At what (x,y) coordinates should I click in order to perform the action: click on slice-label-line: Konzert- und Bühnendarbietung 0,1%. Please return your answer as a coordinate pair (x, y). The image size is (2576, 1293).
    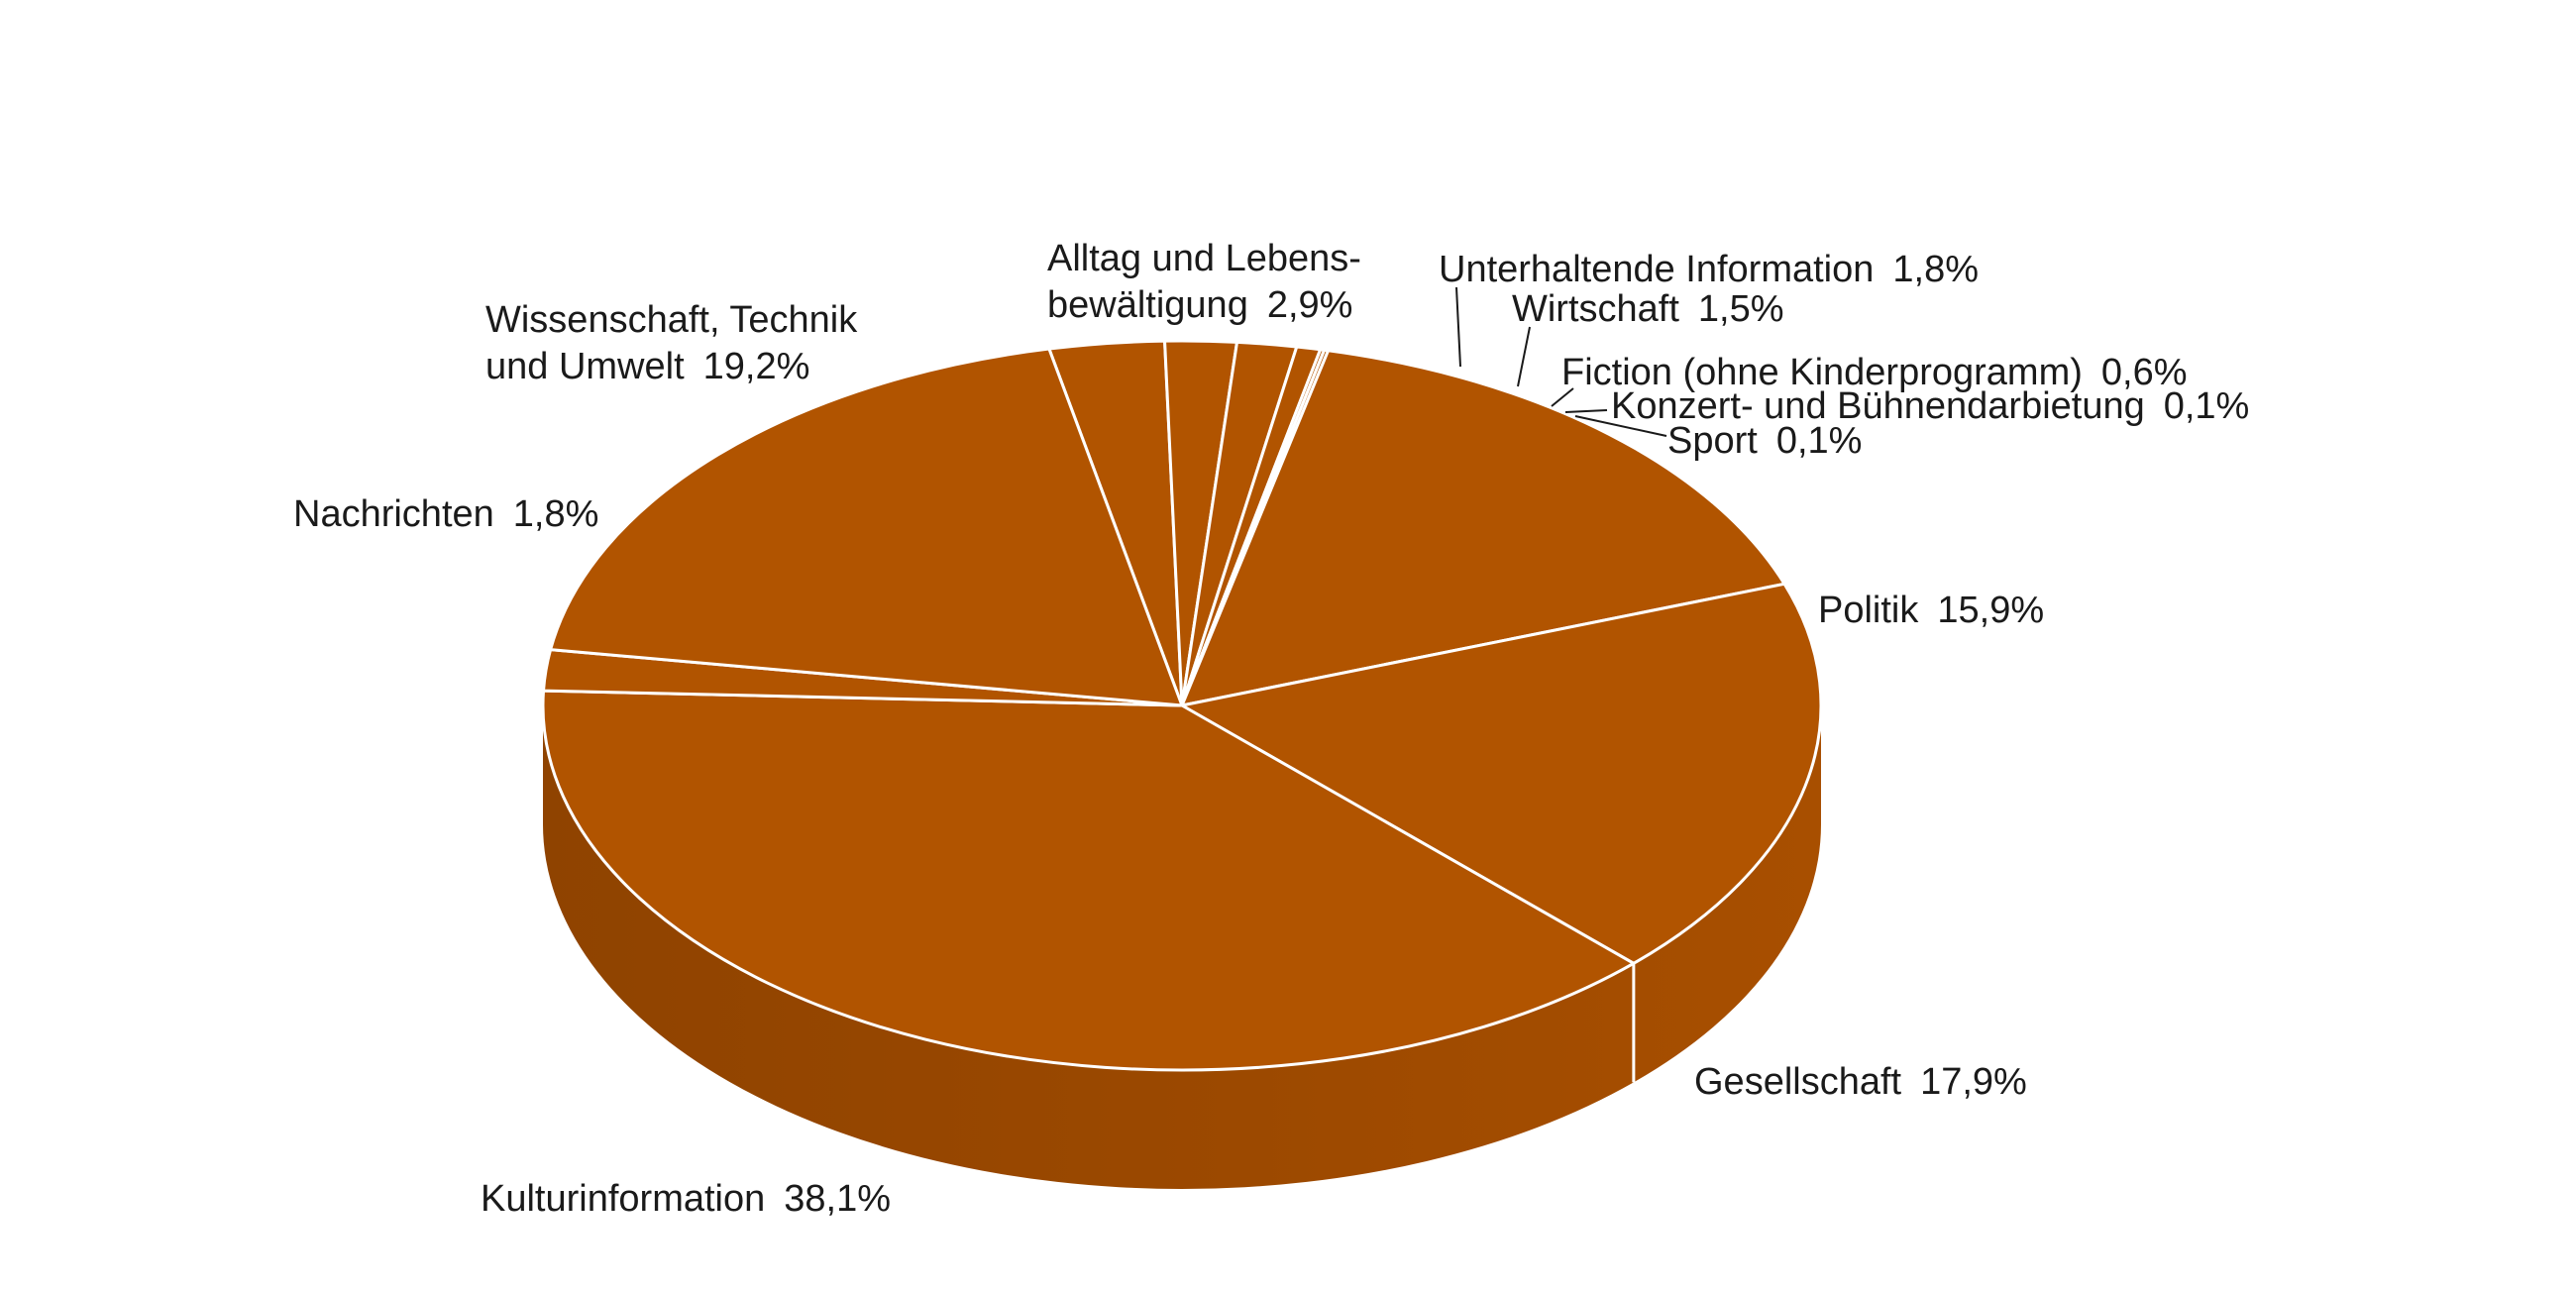
    Looking at the image, I should click on (1930, 406).